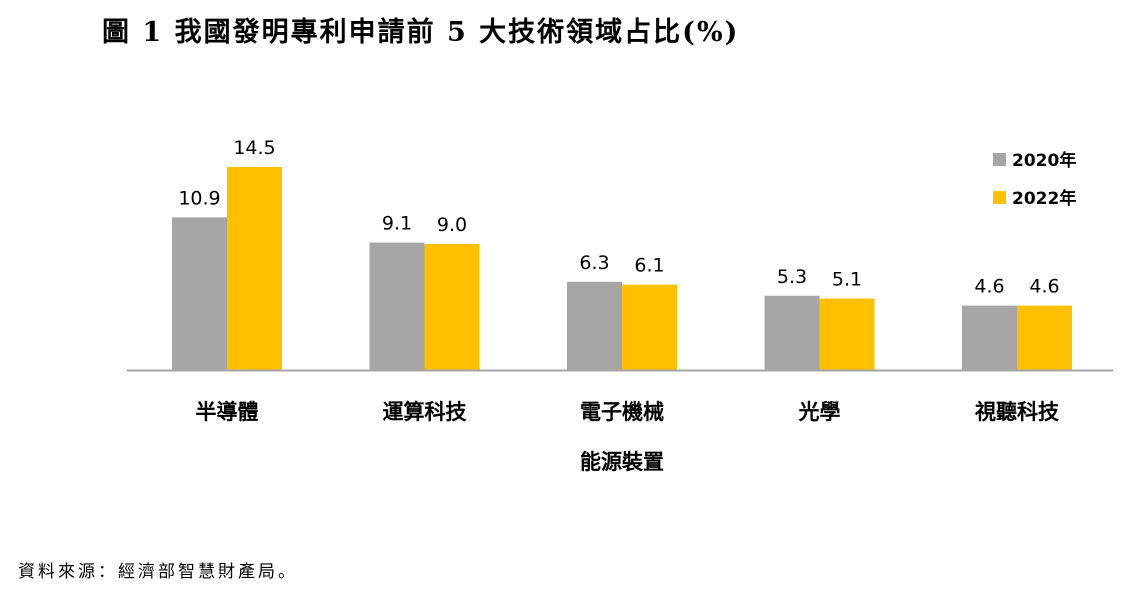 The image size is (1138, 605). What do you see at coordinates (1017, 412) in the screenshot?
I see `x-tick-label-audio-visual-tech: 視聽科技` at bounding box center [1017, 412].